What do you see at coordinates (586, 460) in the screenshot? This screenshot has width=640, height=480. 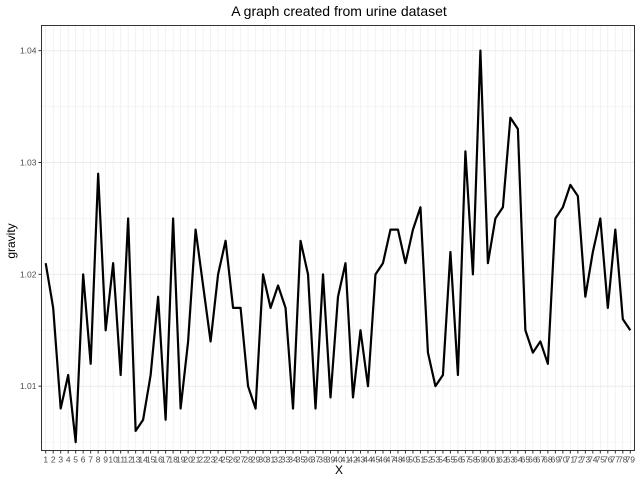 I see `x-tick-label: 73` at bounding box center [586, 460].